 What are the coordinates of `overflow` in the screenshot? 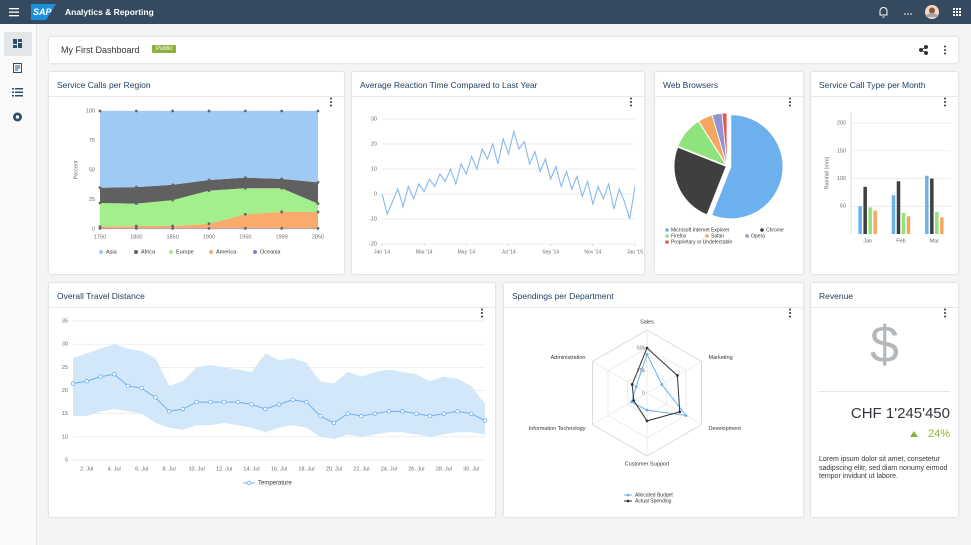 It's located at (908, 14).